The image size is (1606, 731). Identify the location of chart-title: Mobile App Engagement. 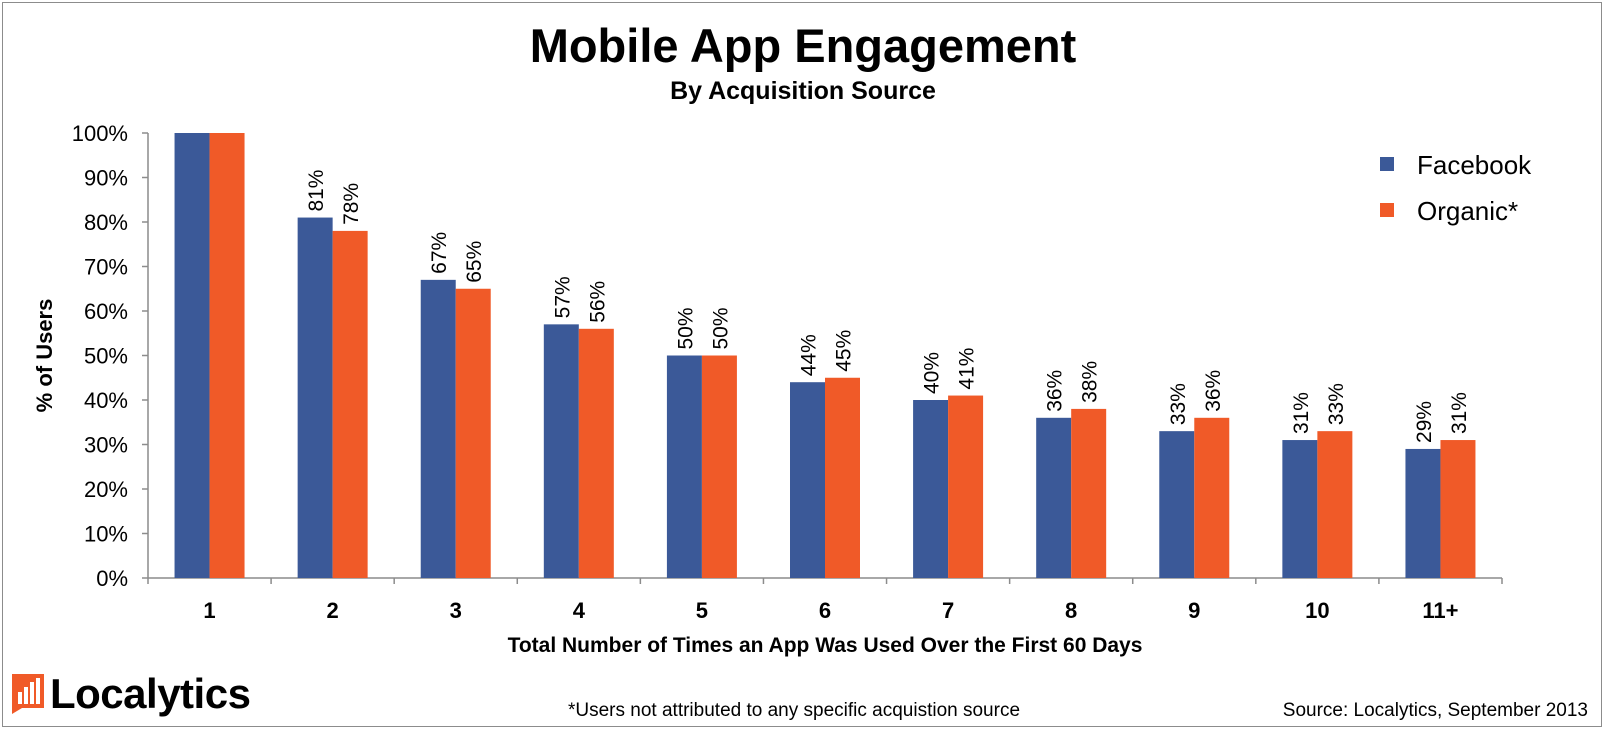
(803, 45).